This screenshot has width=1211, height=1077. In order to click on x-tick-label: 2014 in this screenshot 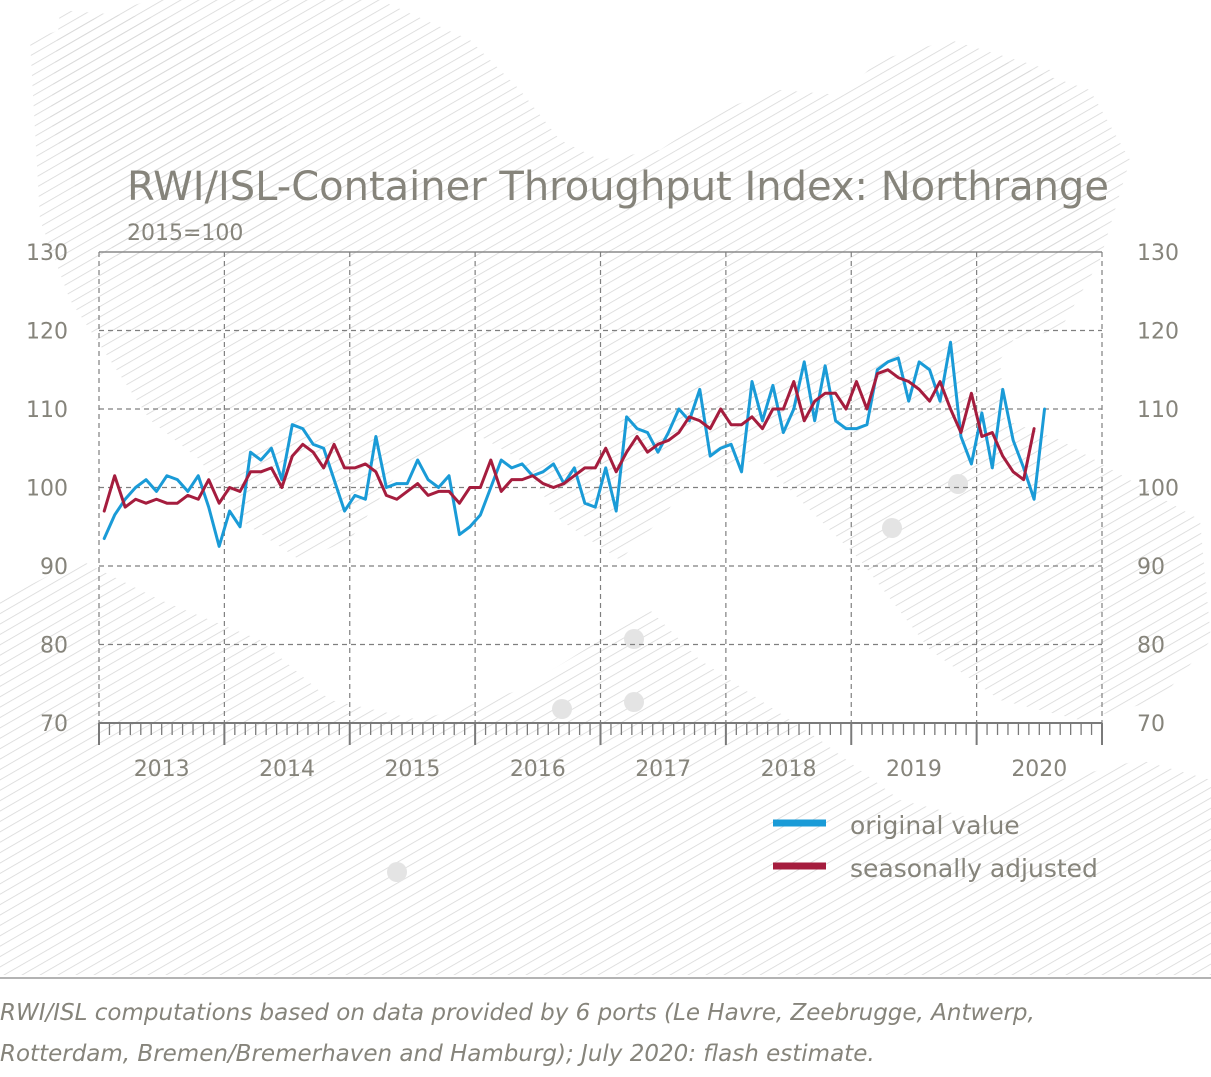, I will do `click(287, 769)`.